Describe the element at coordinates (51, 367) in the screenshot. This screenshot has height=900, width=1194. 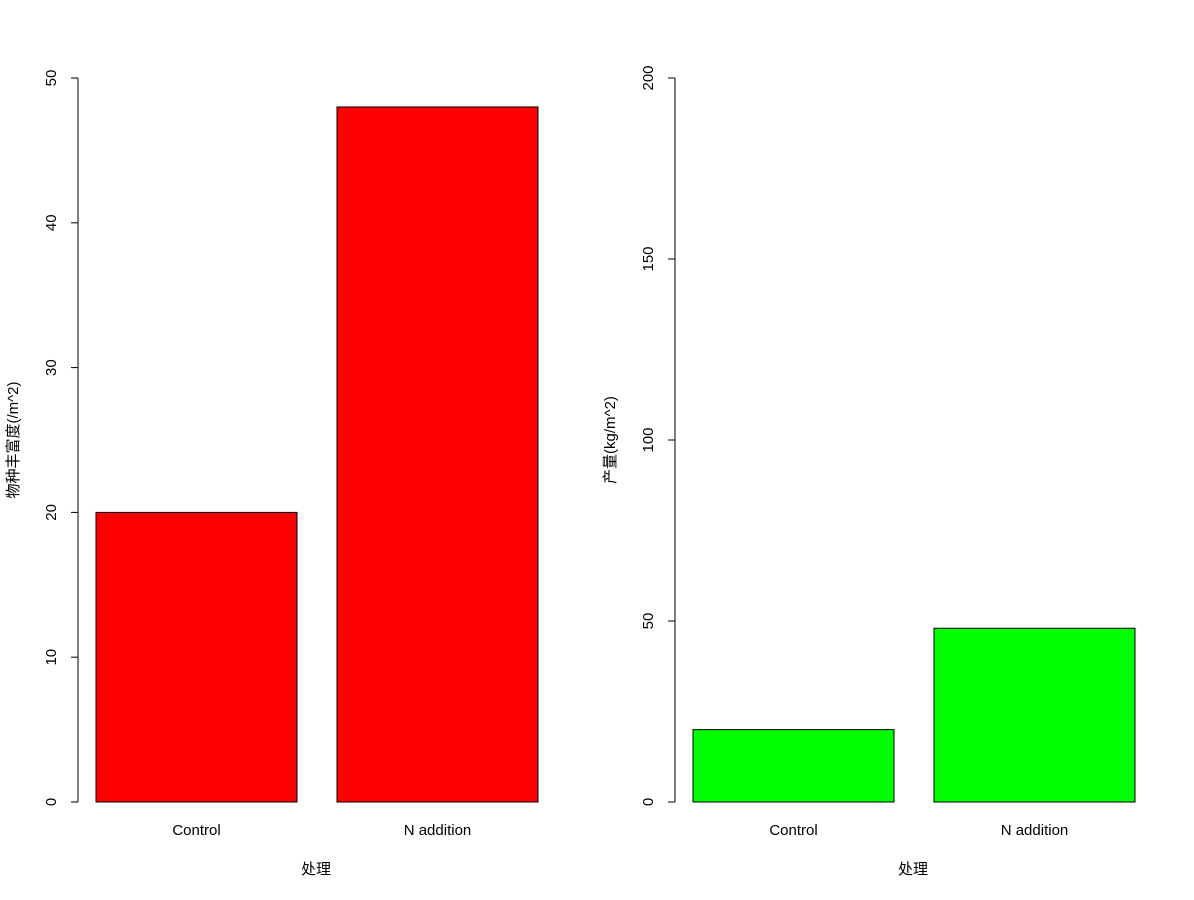
I see `y-tick-label: 30` at that location.